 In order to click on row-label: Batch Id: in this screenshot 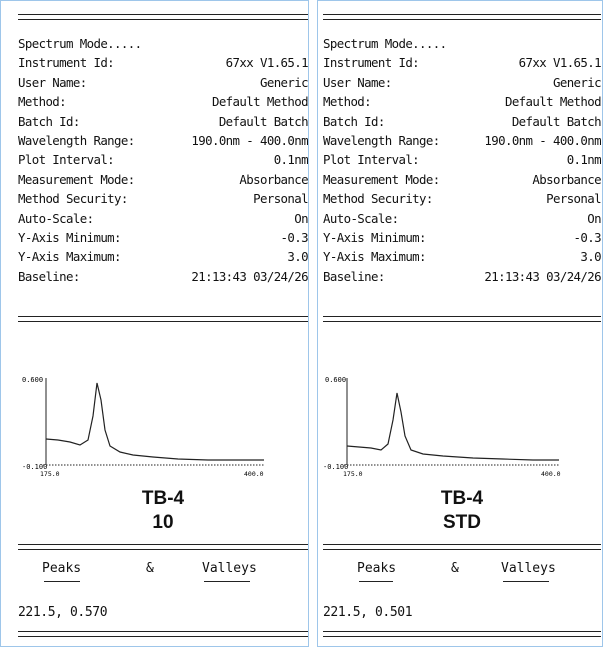, I will do `click(354, 121)`.